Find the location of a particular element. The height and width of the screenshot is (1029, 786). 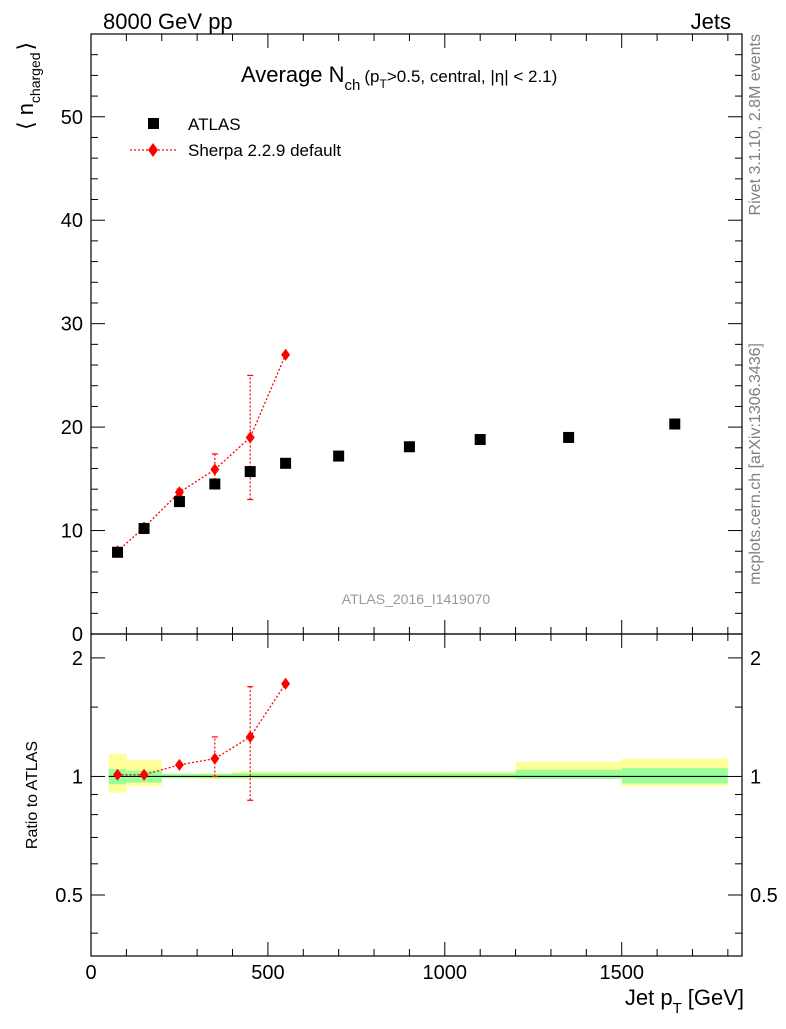

sherpa-ratio-line is located at coordinates (202, 729).